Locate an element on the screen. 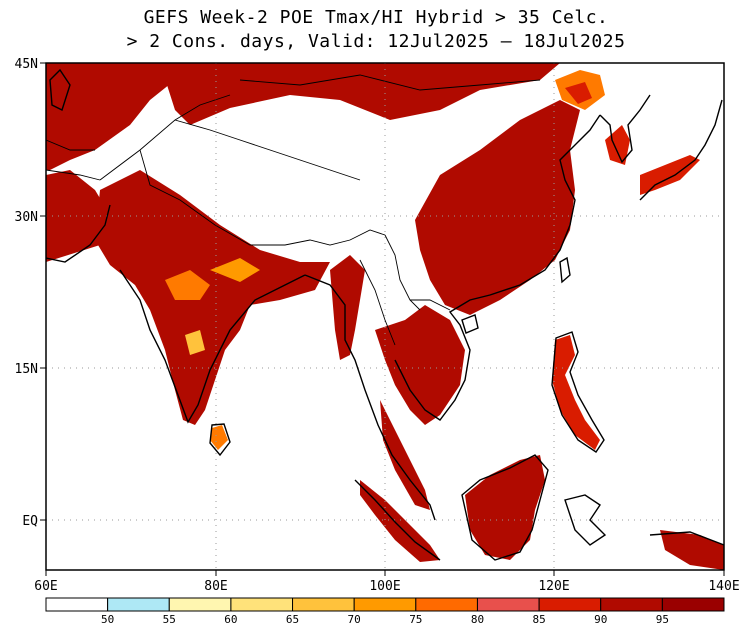 This screenshot has height=635, width=752. colorbar-tick-label: 70 is located at coordinates (354, 619).